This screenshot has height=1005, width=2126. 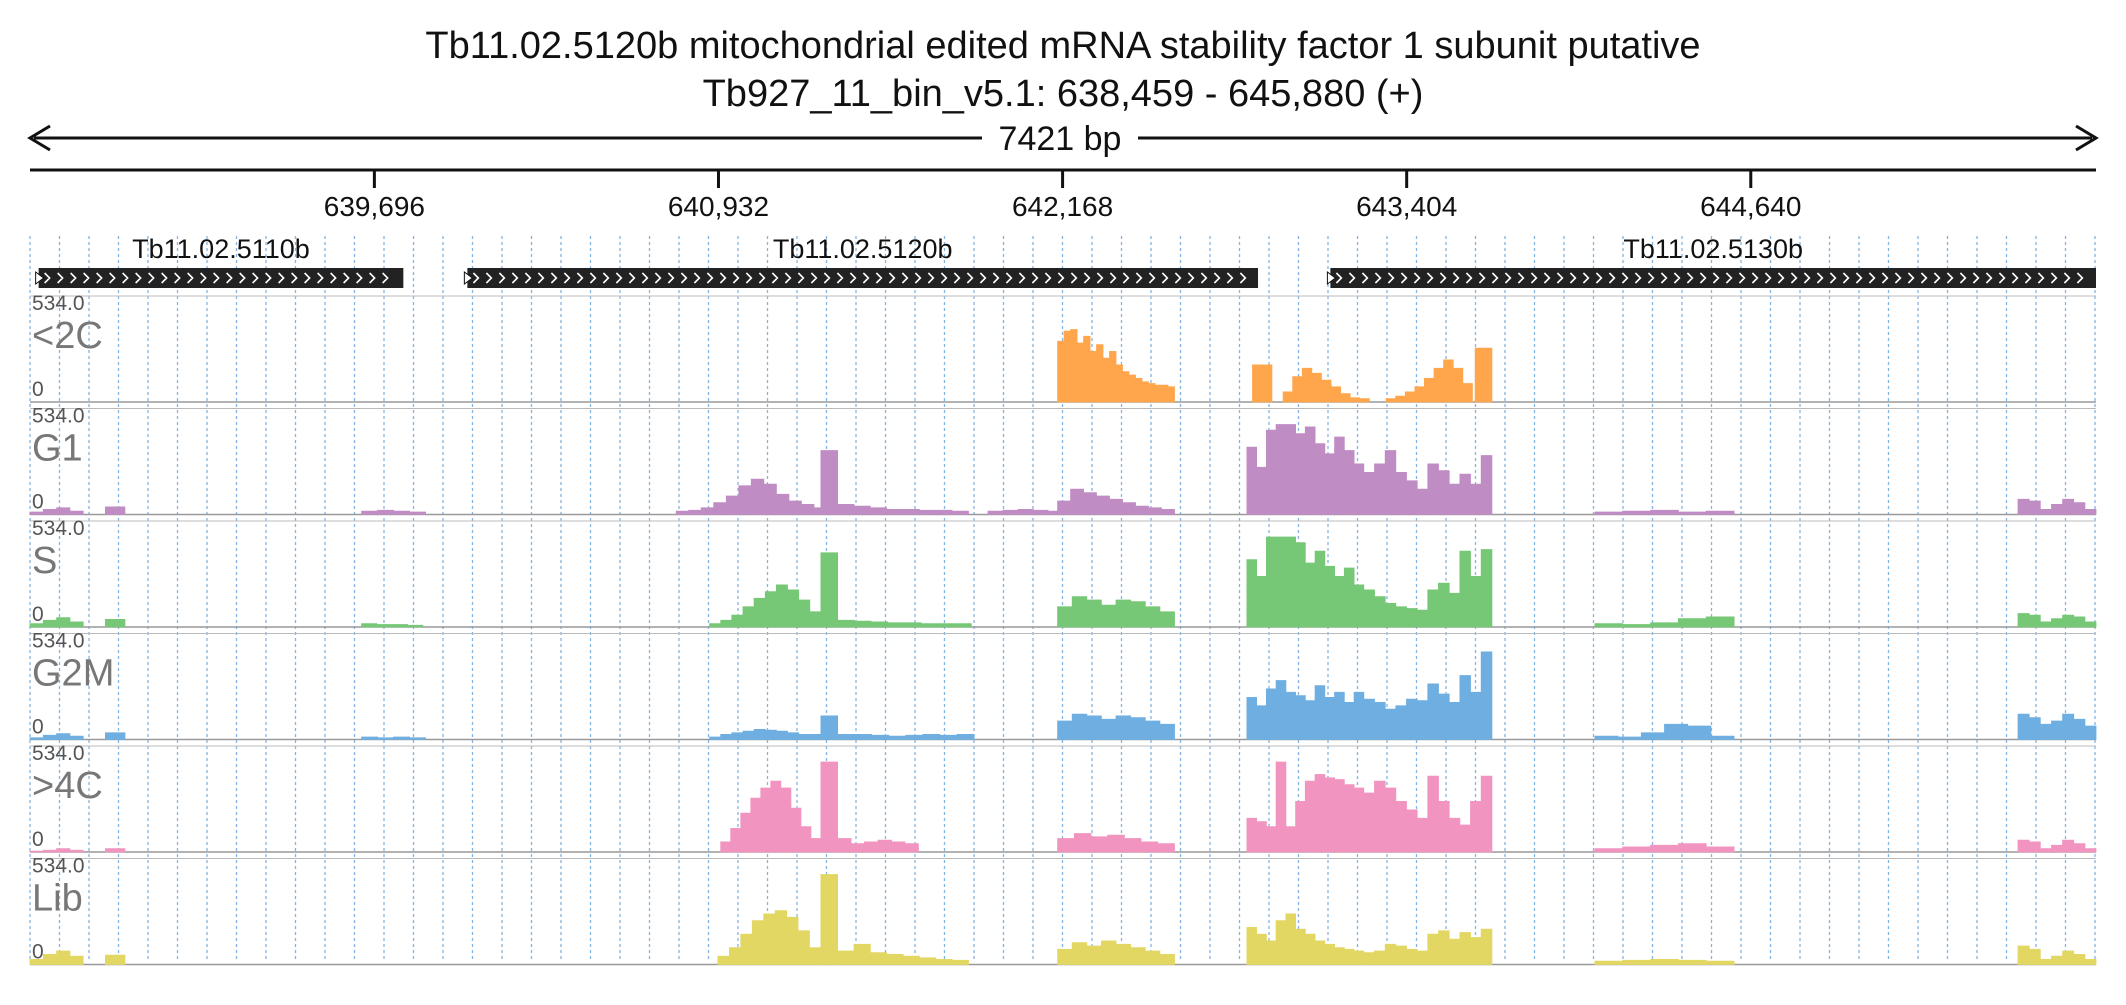 I want to click on x-tick-label: 642,168, so click(x=1062, y=206).